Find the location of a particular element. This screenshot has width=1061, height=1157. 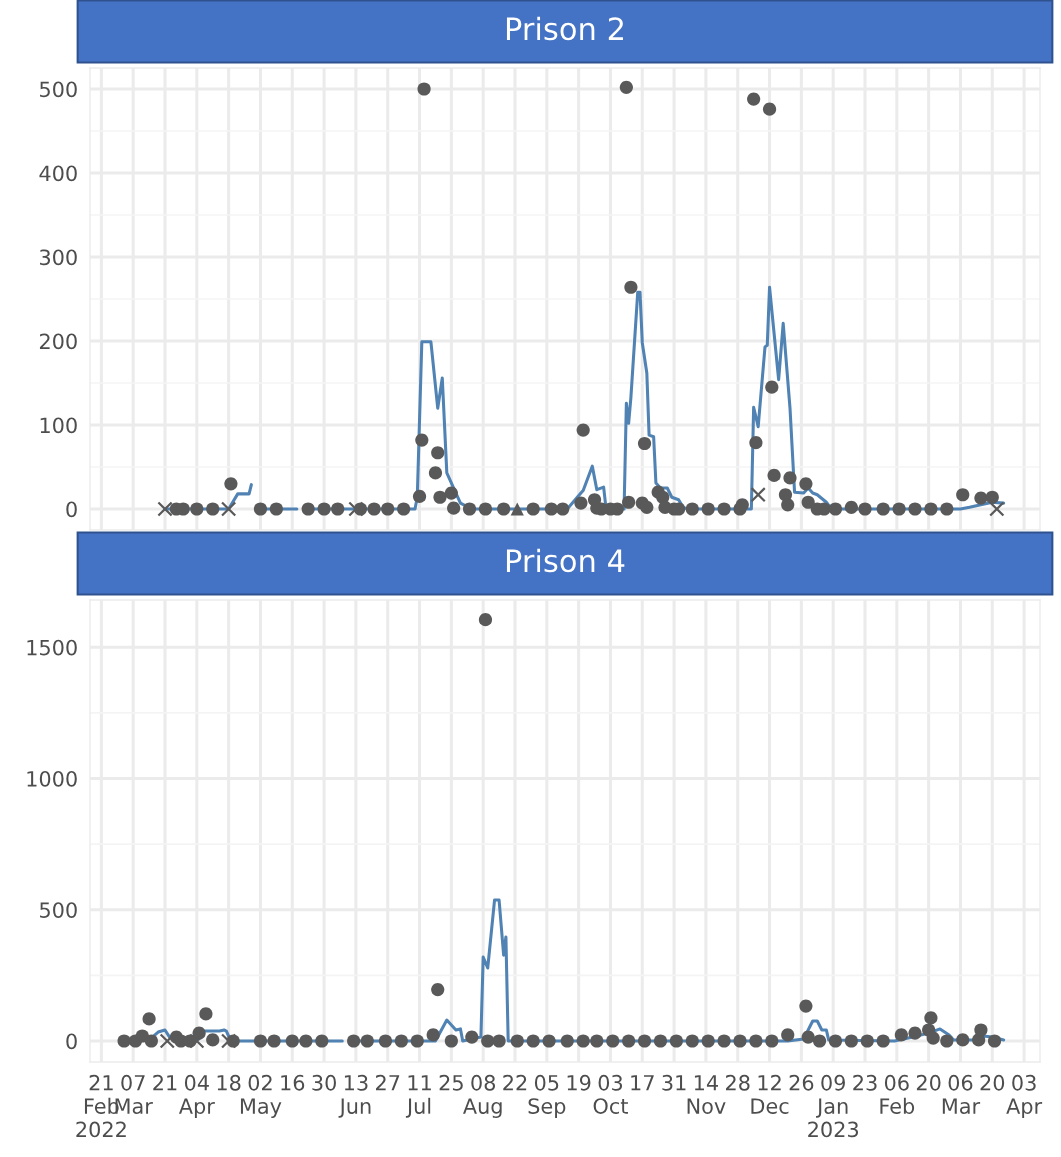

x-tick-label: 06 Feb is located at coordinates (897, 1094).